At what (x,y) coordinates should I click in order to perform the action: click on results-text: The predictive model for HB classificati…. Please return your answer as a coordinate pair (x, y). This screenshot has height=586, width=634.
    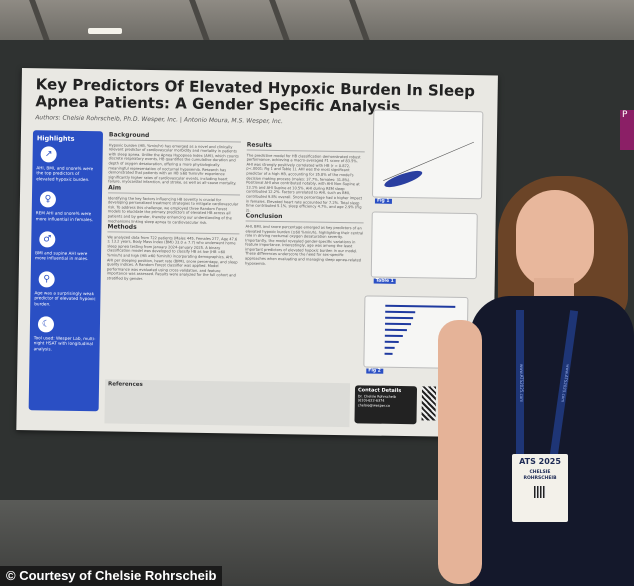
    Looking at the image, I should click on (304, 183).